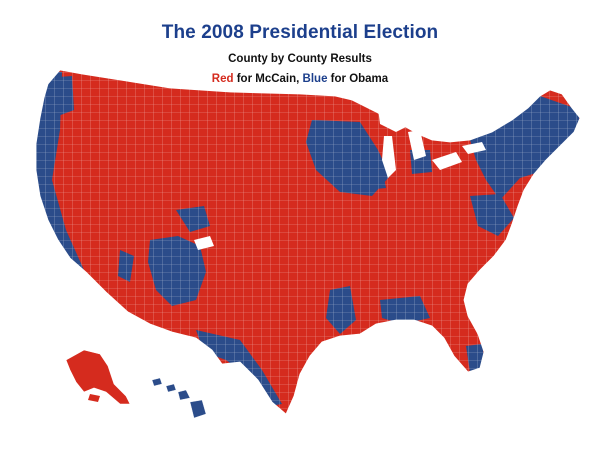 The height and width of the screenshot is (450, 600). What do you see at coordinates (300, 59) in the screenshot?
I see `map-subtitle: County by County Results` at bounding box center [300, 59].